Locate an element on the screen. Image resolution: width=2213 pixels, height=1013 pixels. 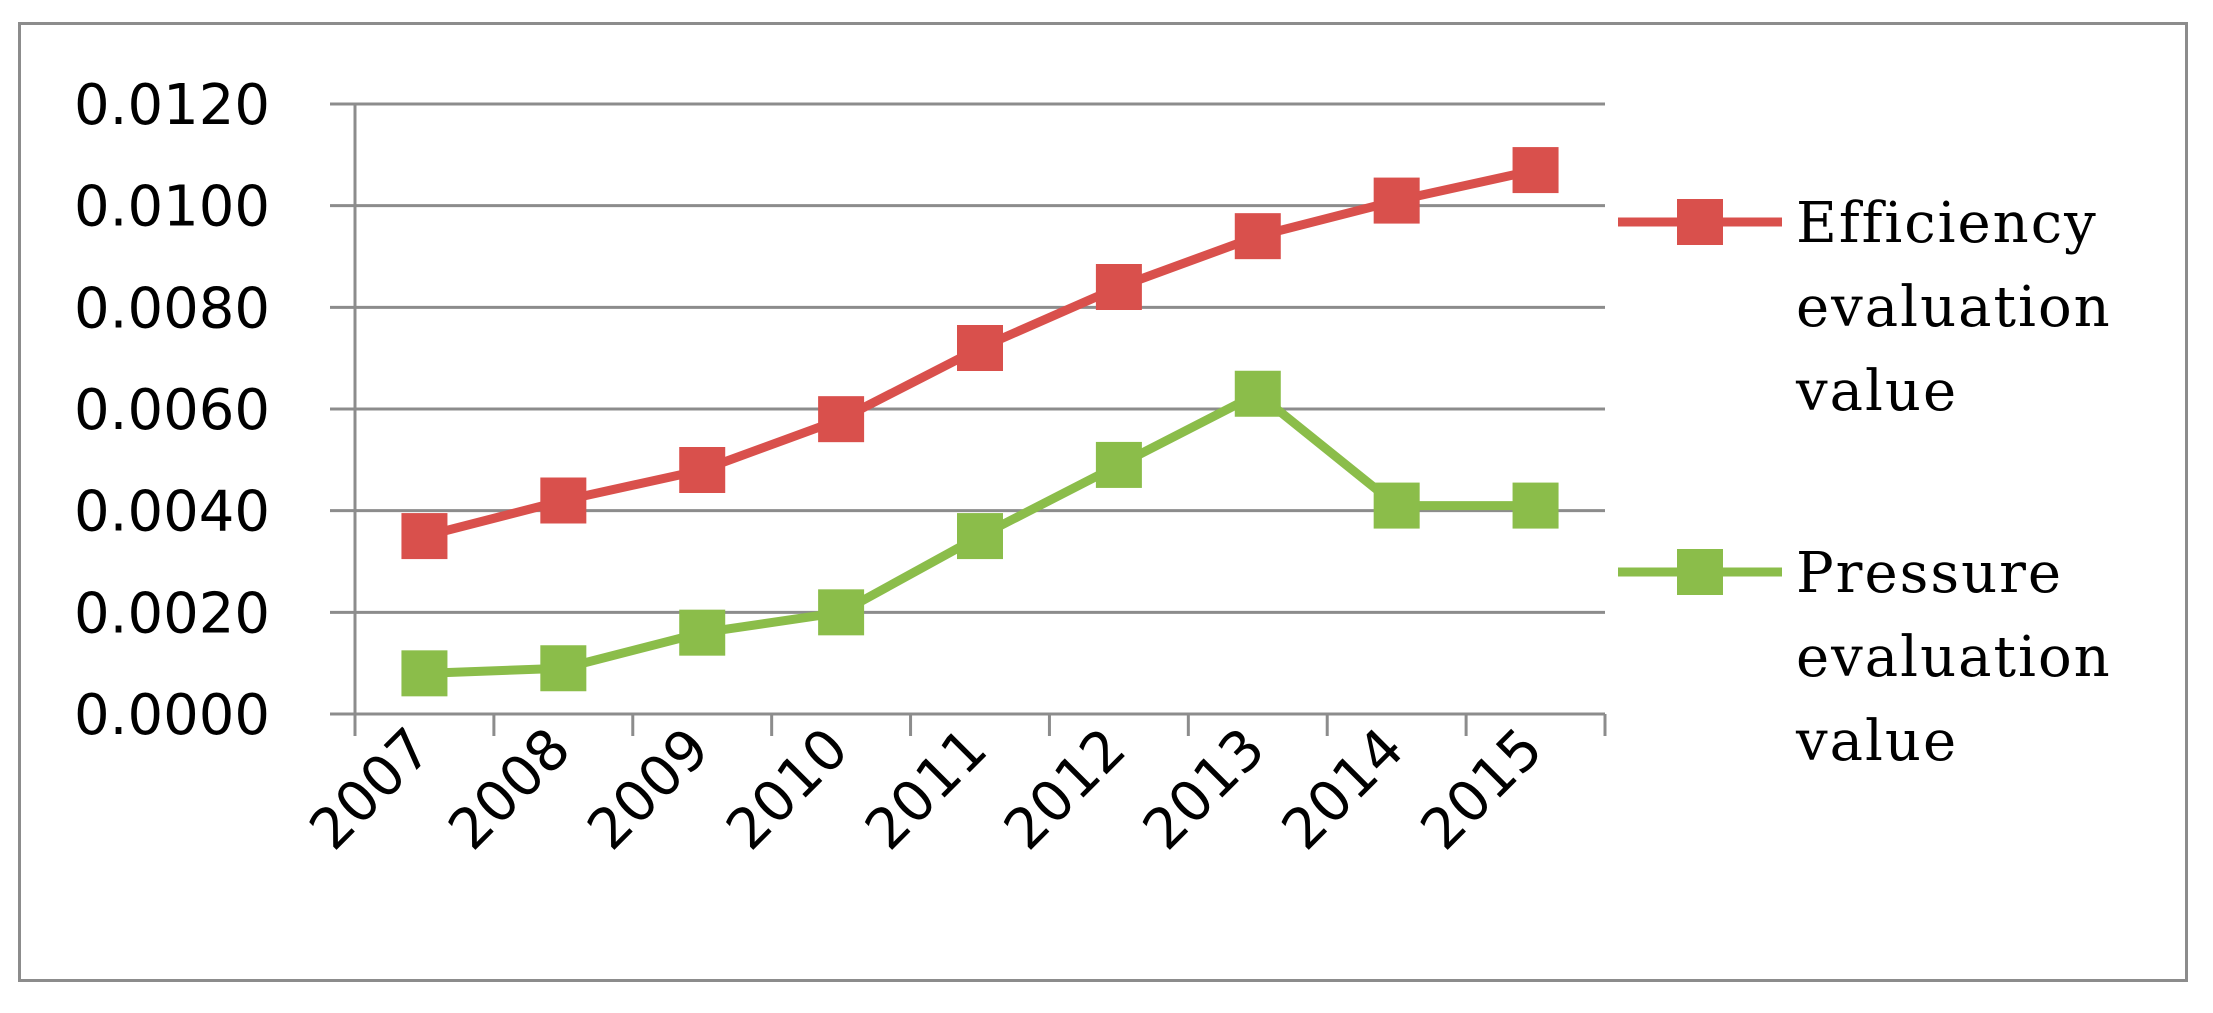
y-tick-label: 0.0060 is located at coordinates (172, 410).